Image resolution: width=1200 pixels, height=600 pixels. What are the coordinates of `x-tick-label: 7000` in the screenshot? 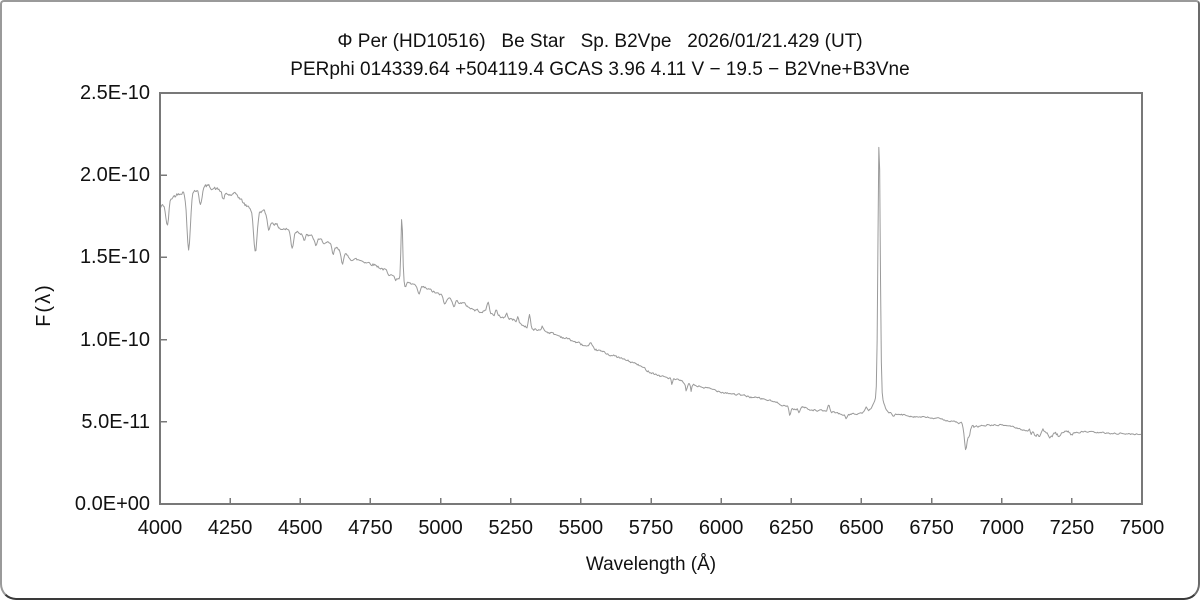 It's located at (1001, 528).